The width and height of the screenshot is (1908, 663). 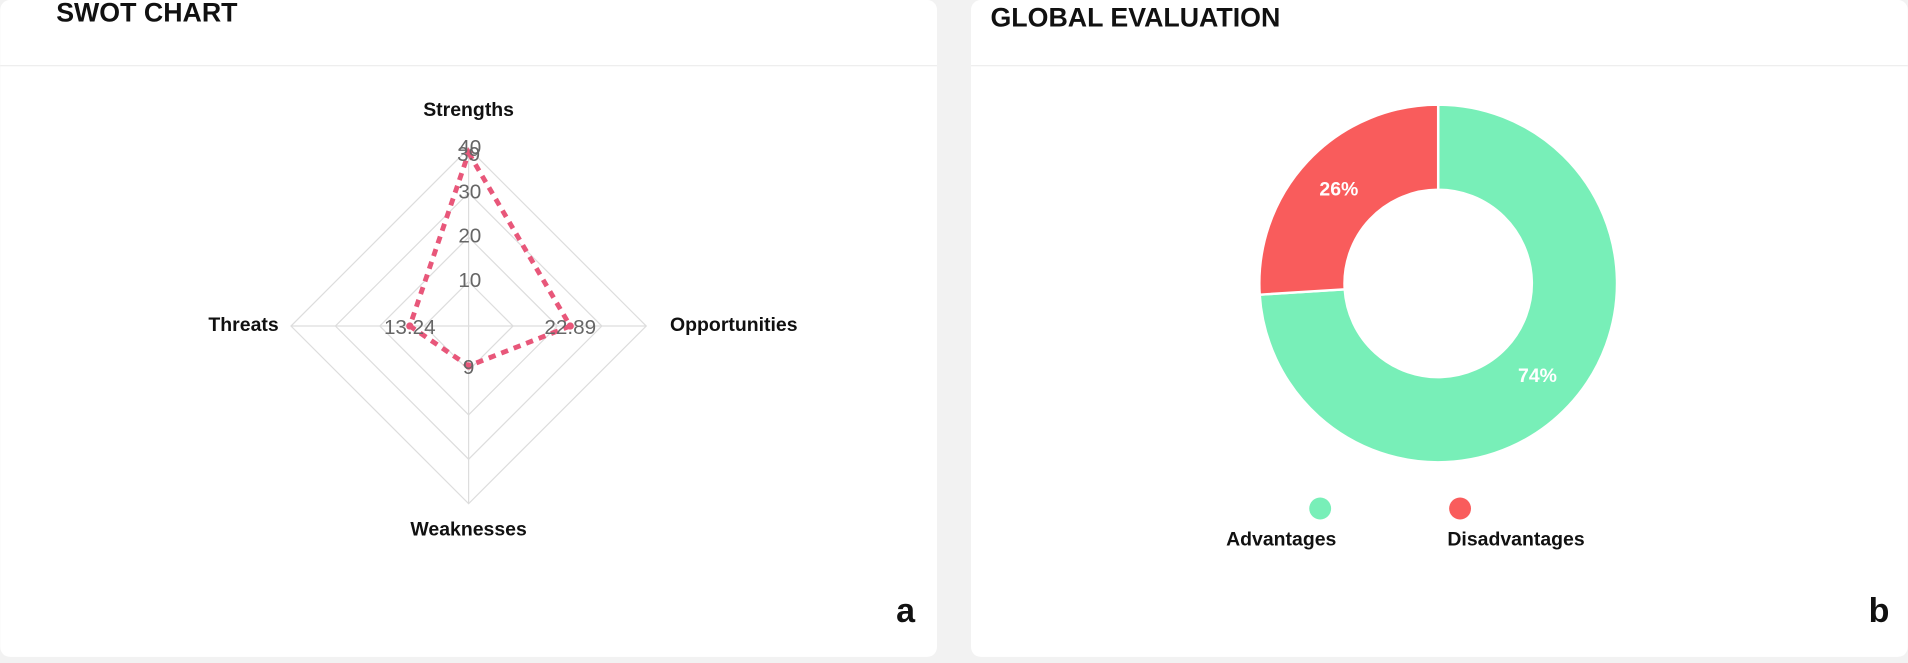 What do you see at coordinates (1515, 539) in the screenshot?
I see `legend-label: Disadvantages` at bounding box center [1515, 539].